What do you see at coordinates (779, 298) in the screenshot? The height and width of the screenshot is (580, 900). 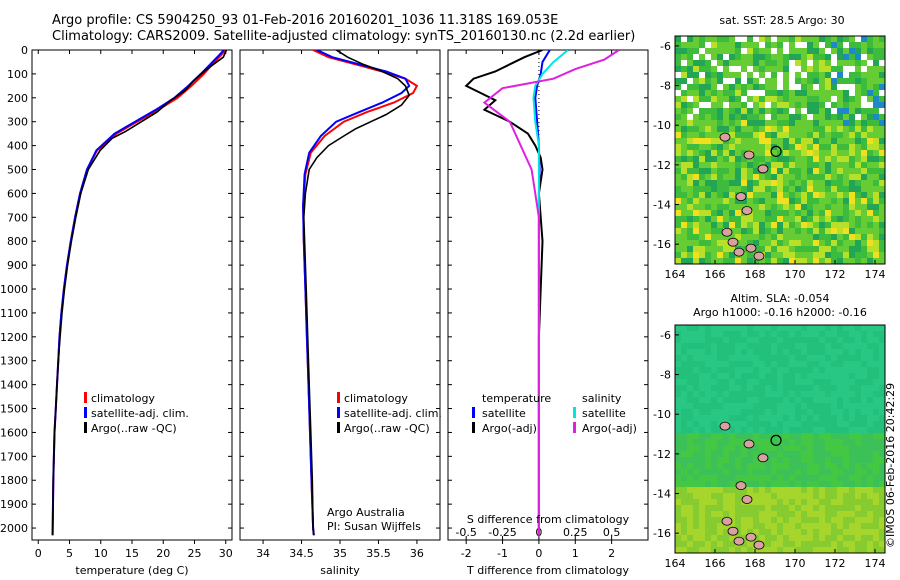 I see `map-title: Altim. SLA: -0.054` at bounding box center [779, 298].